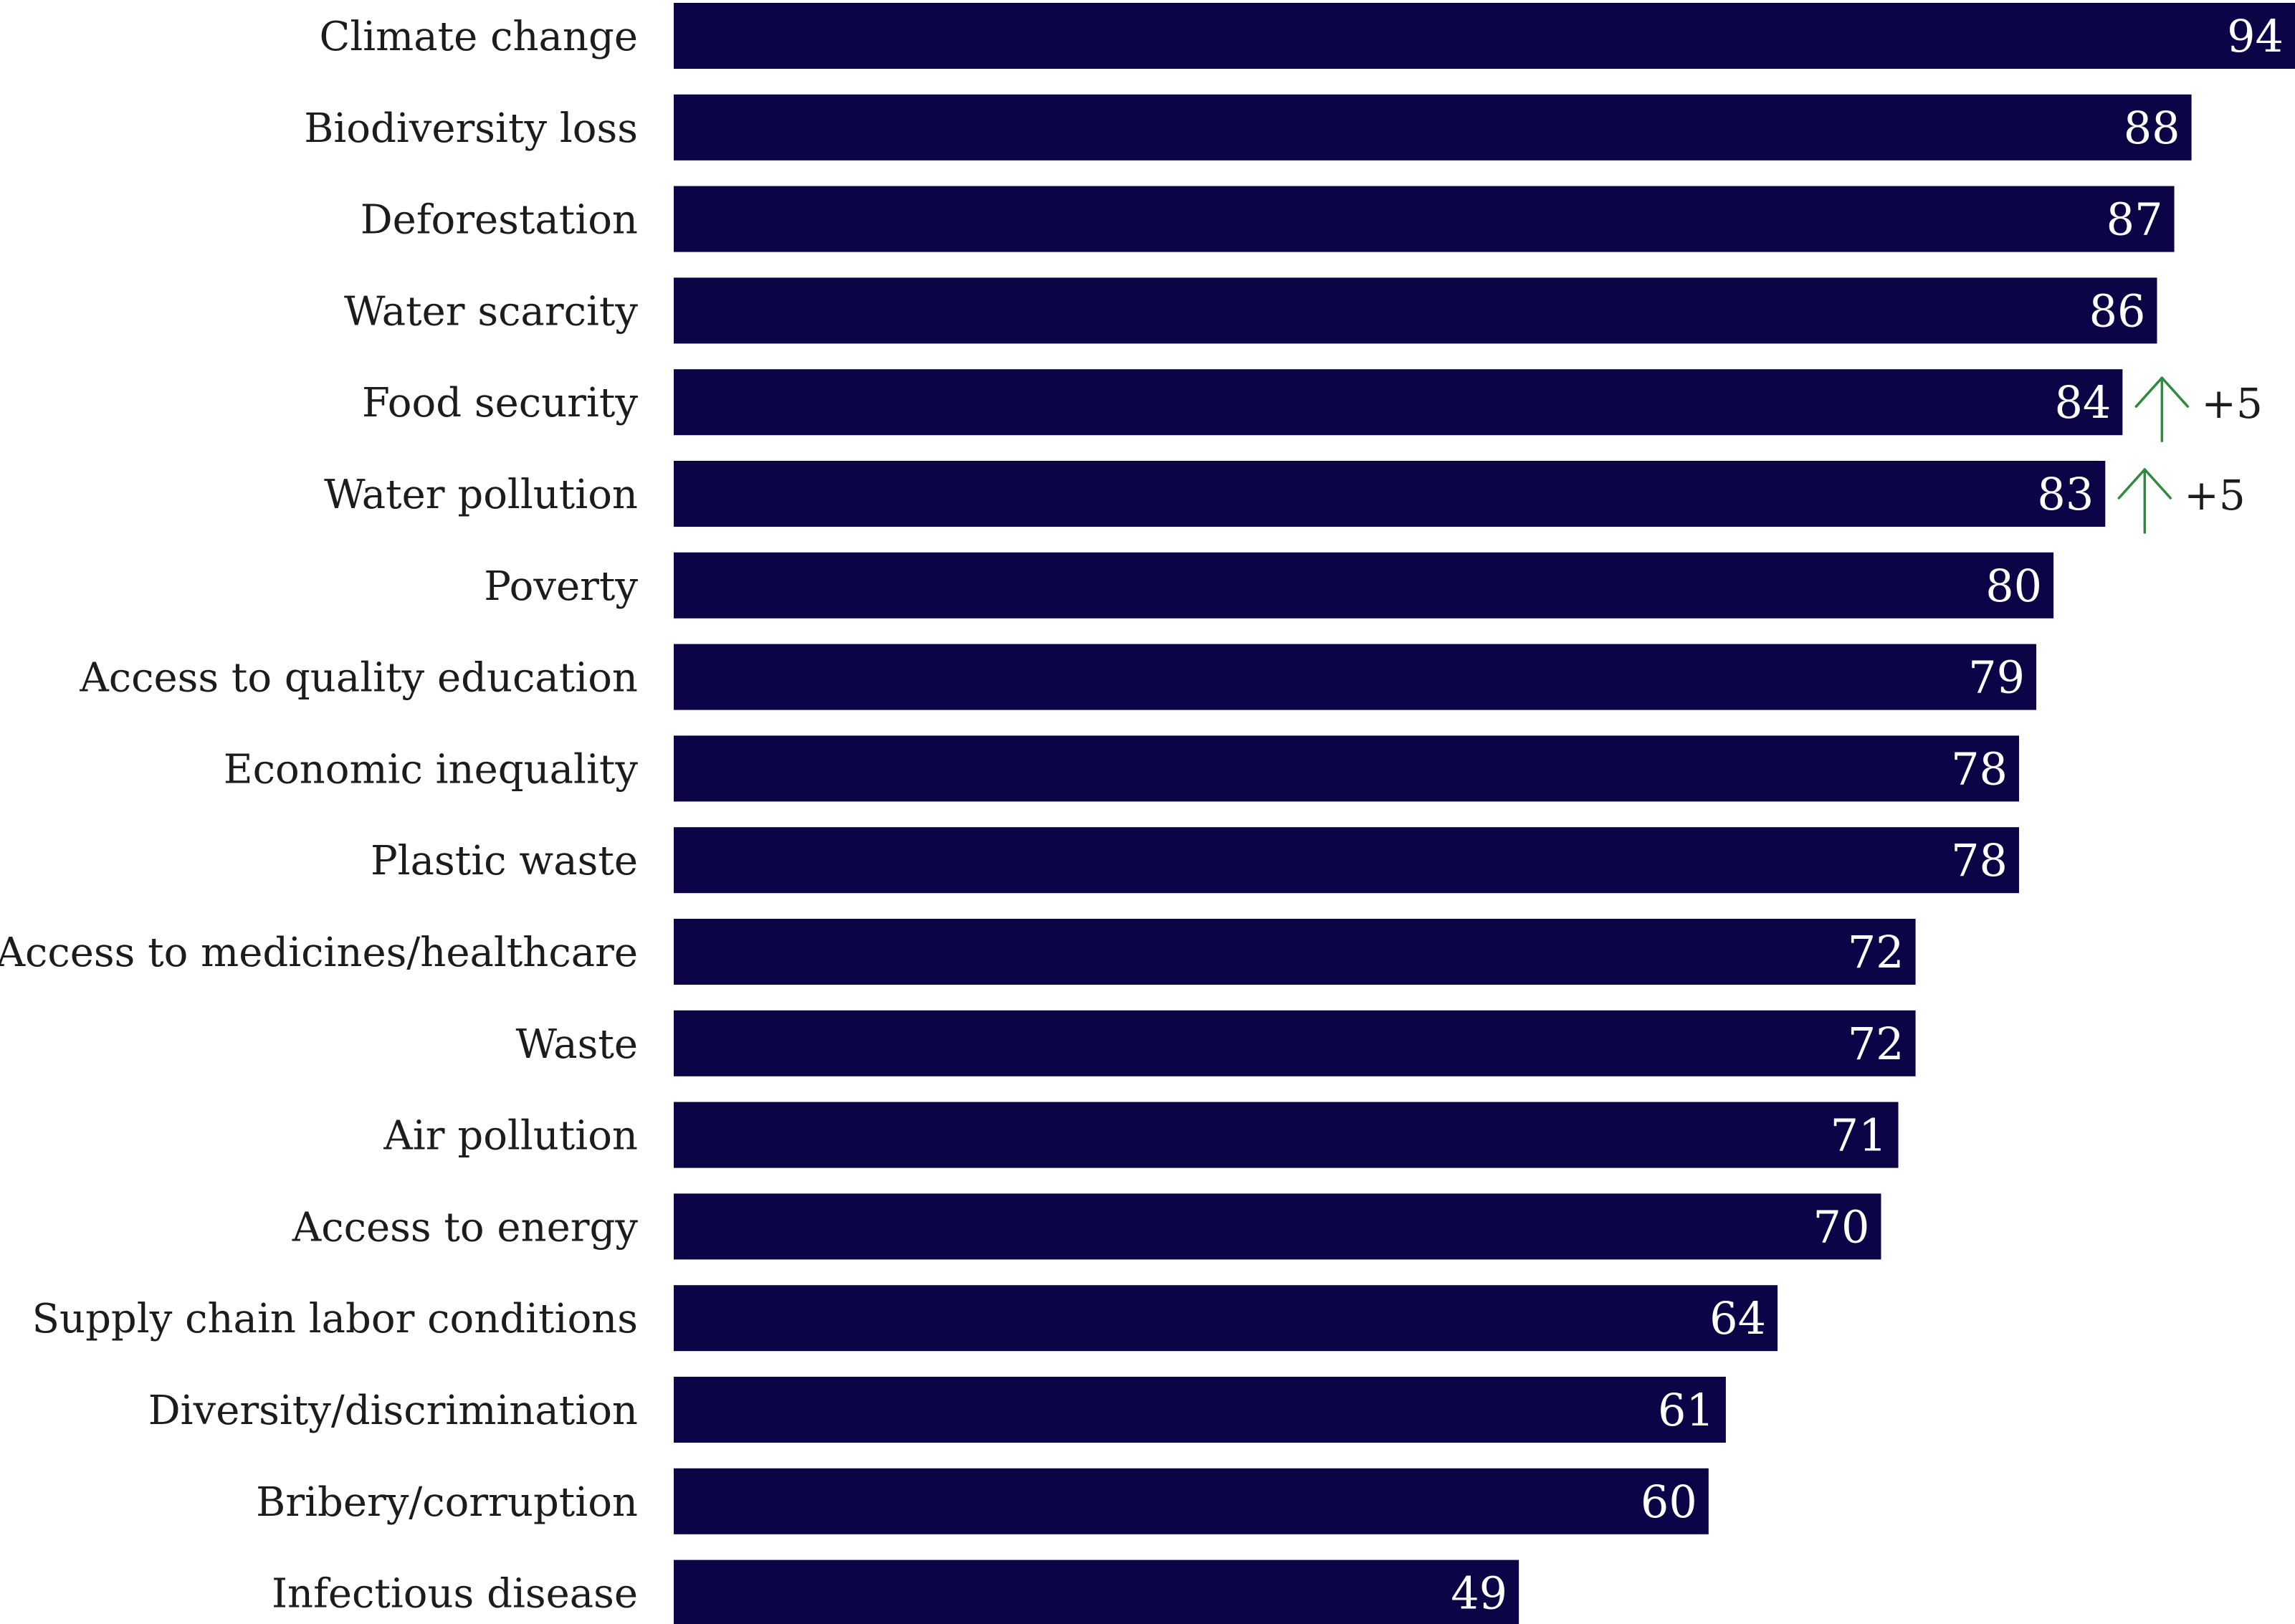  I want to click on value-label-food-security: 84, so click(2083, 402).